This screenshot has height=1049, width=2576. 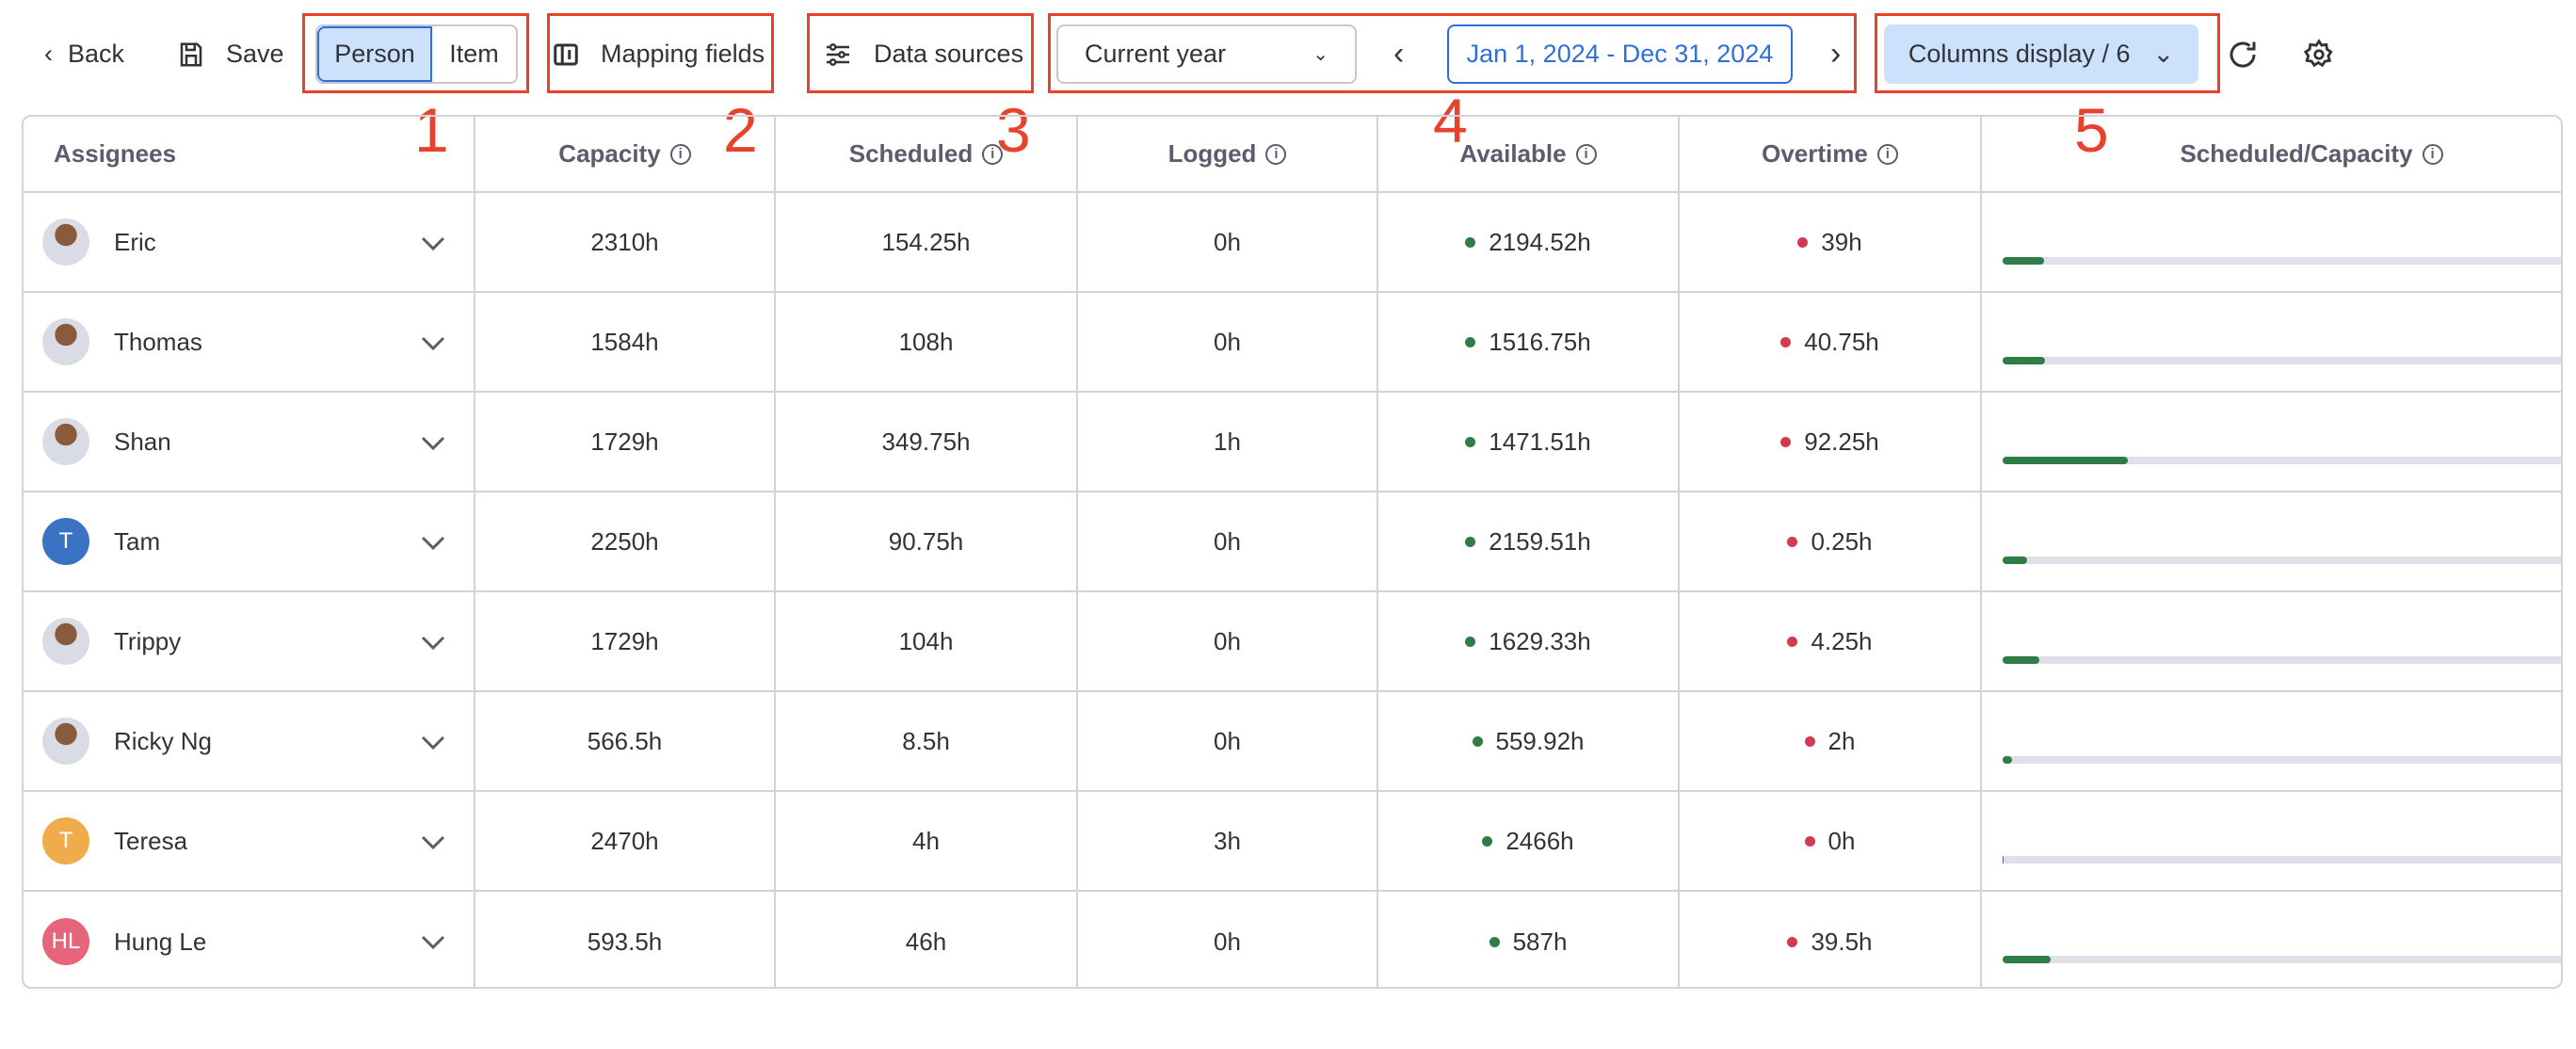 I want to click on next-period-button: ›, so click(x=1836, y=54).